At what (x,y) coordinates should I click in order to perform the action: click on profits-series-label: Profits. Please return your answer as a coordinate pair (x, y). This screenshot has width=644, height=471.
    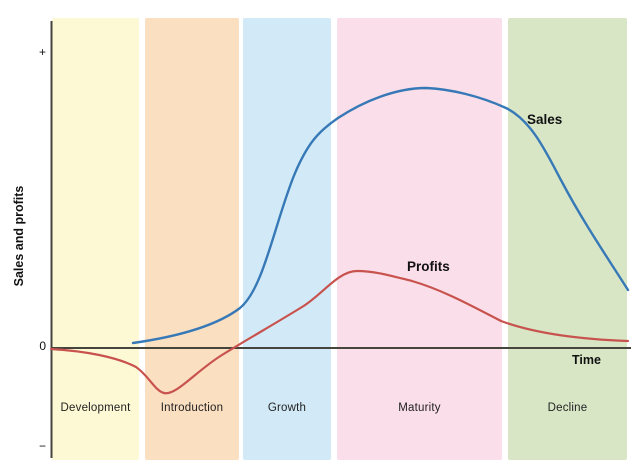
    Looking at the image, I should click on (428, 266).